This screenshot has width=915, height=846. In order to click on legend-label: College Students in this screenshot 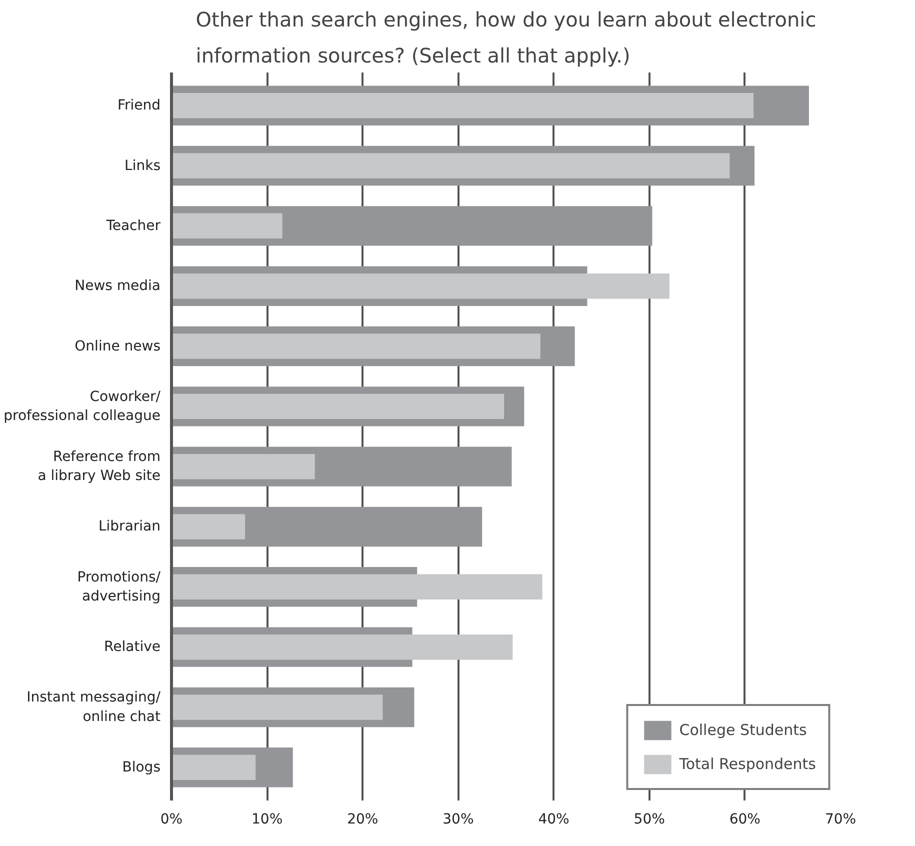, I will do `click(743, 730)`.